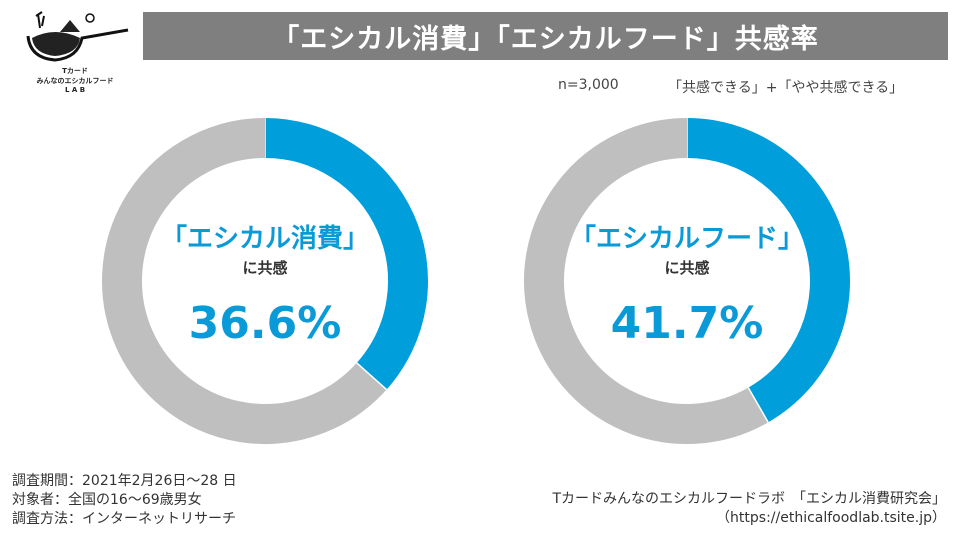 Image resolution: width=960 pixels, height=540 pixels. I want to click on survey-method: 調査方法：インターネットリサーチ, so click(124, 519).